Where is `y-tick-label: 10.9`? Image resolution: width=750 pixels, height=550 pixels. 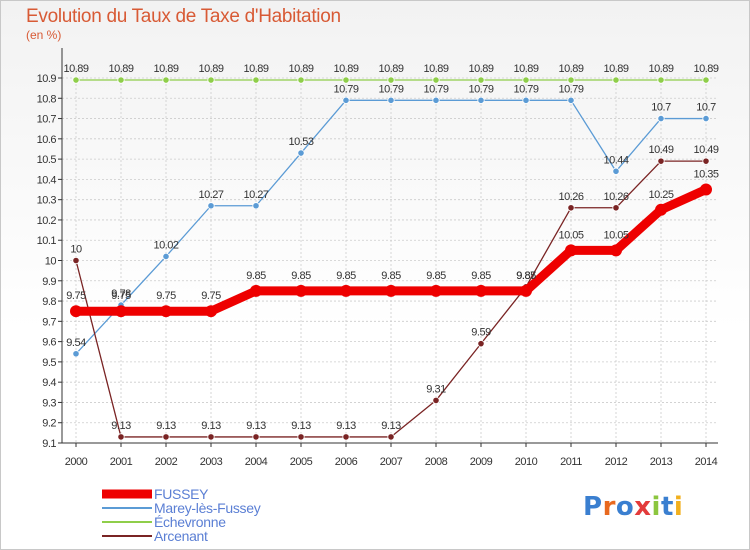
y-tick-label: 10.9 is located at coordinates (47, 79).